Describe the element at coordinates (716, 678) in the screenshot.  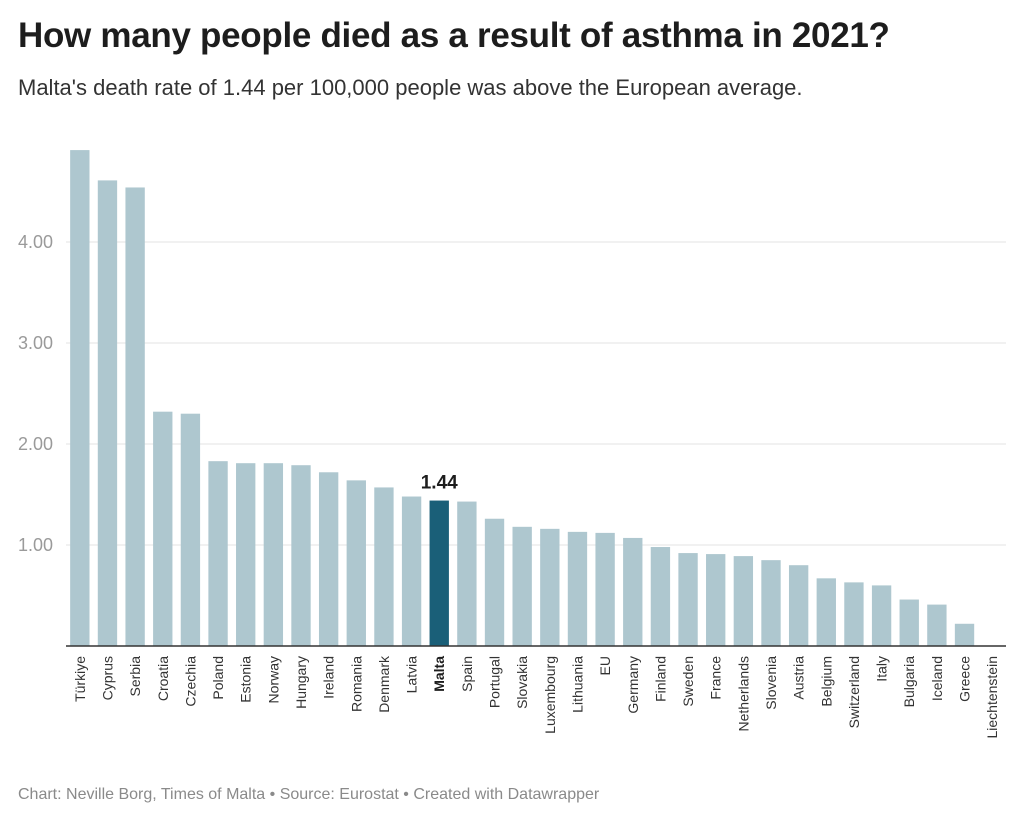
I see `x-tick-label: France` at that location.